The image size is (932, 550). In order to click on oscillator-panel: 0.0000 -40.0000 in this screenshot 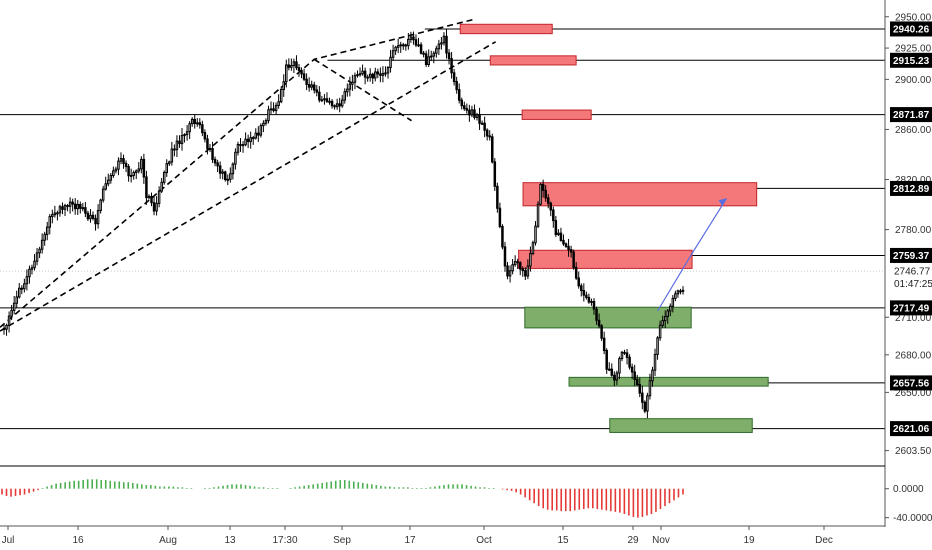, I will do `click(466, 494)`.